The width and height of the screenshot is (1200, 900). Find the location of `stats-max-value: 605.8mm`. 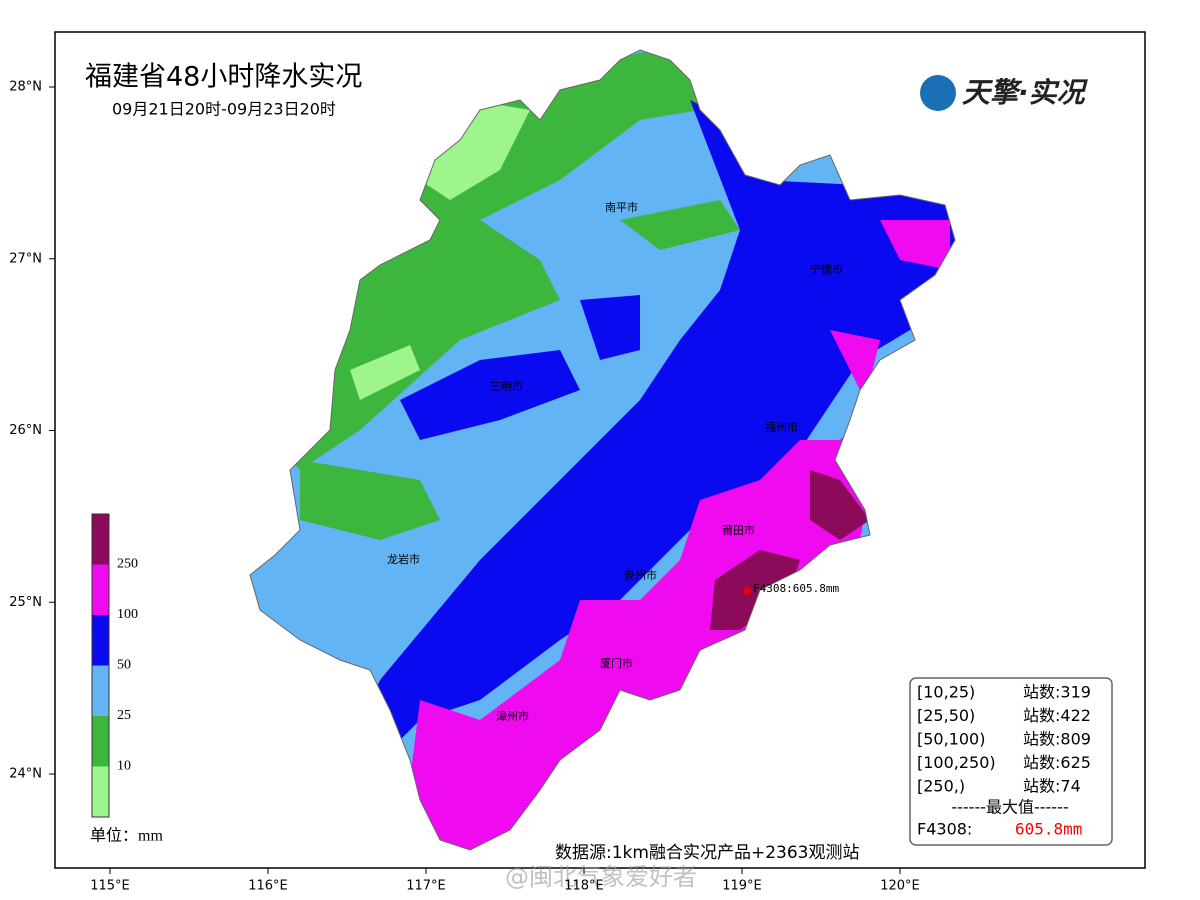

stats-max-value: 605.8mm is located at coordinates (1048, 829).